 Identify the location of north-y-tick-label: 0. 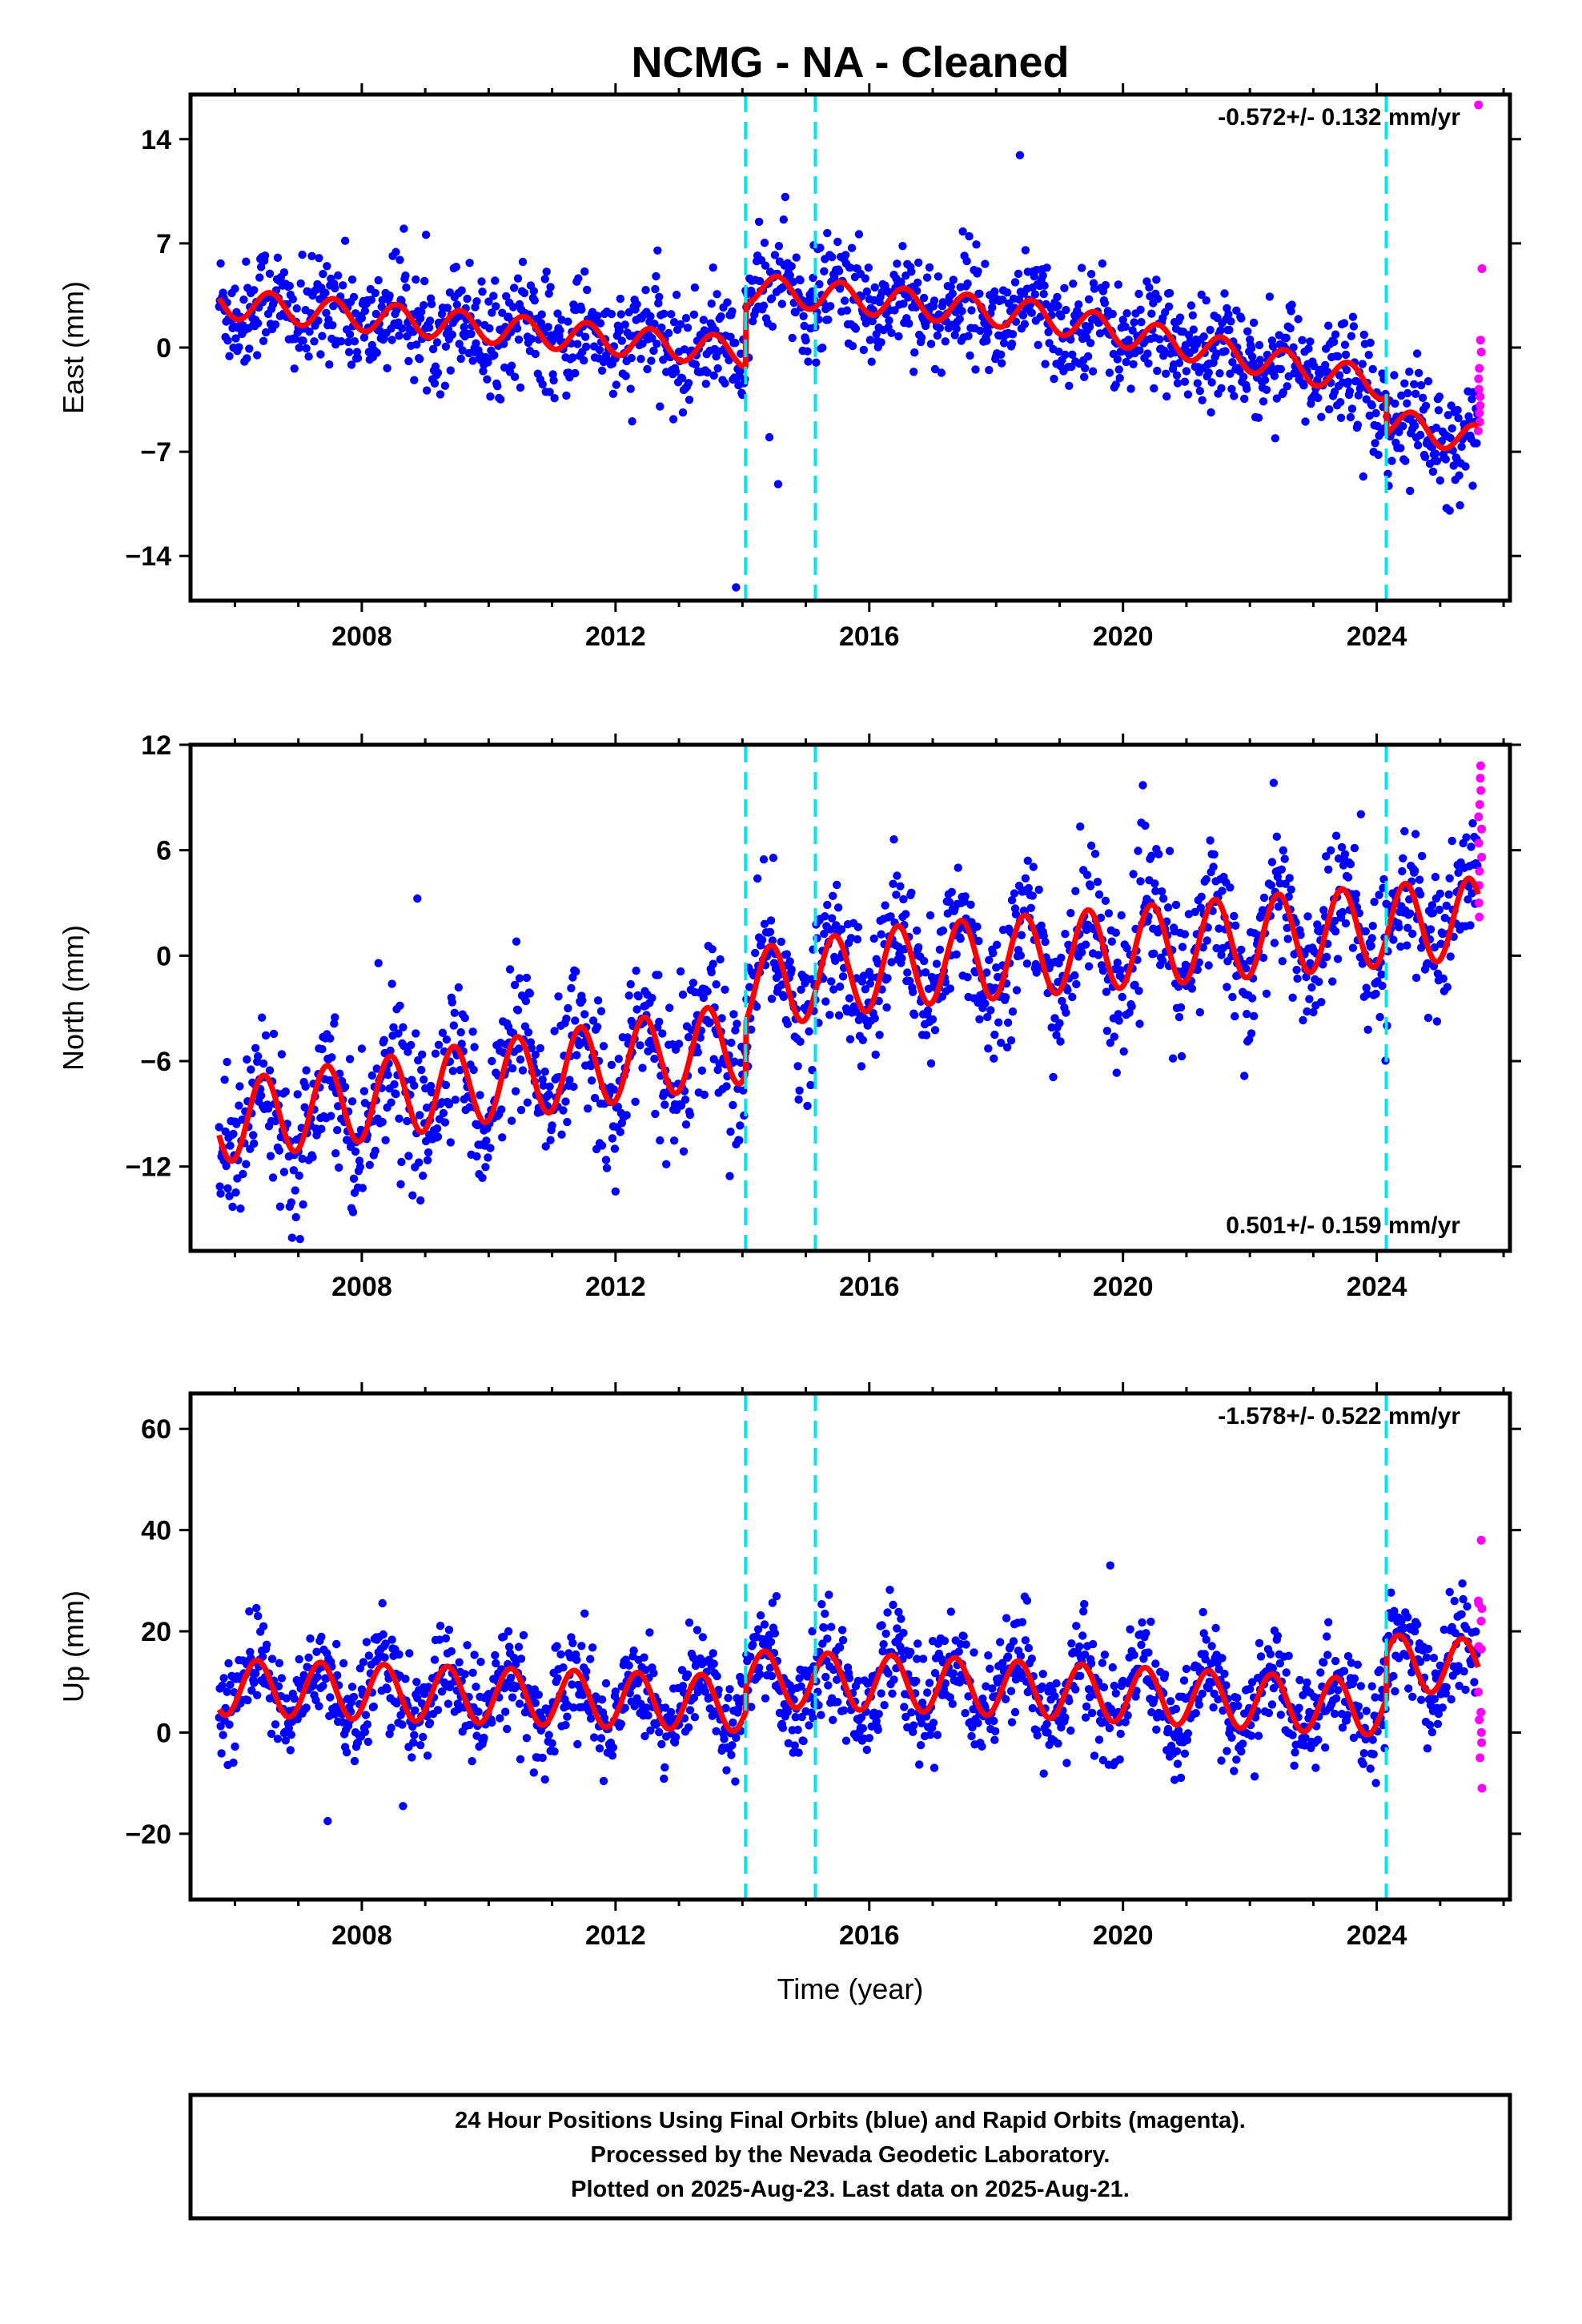
(164, 956).